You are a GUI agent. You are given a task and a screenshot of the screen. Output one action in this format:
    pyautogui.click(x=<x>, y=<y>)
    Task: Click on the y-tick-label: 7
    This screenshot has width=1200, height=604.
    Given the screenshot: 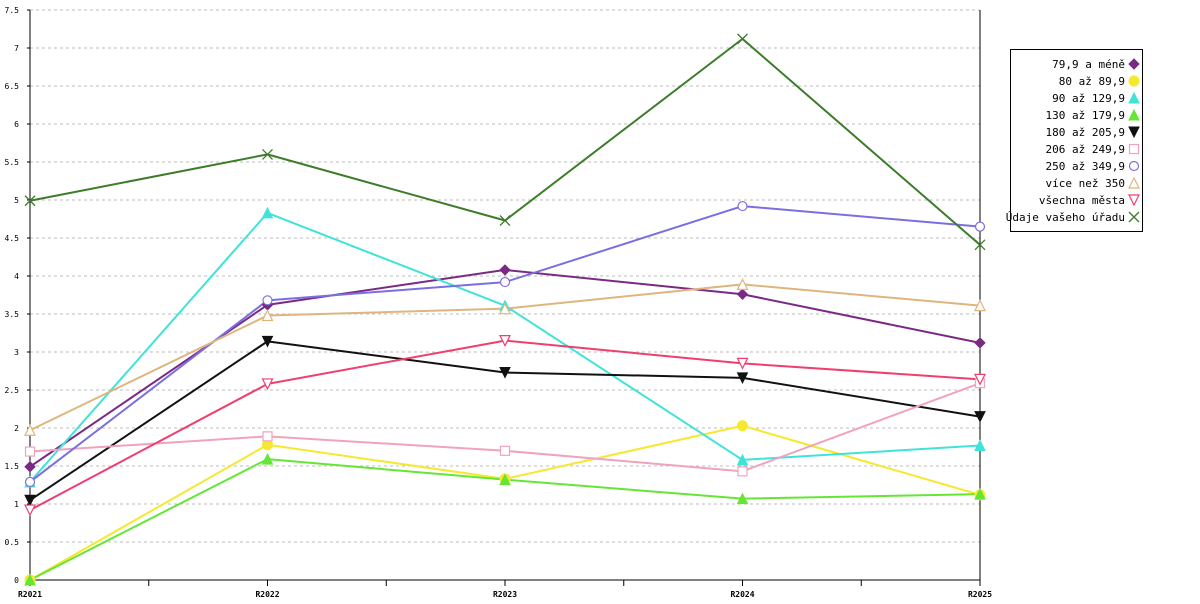 What is the action you would take?
    pyautogui.click(x=16, y=48)
    